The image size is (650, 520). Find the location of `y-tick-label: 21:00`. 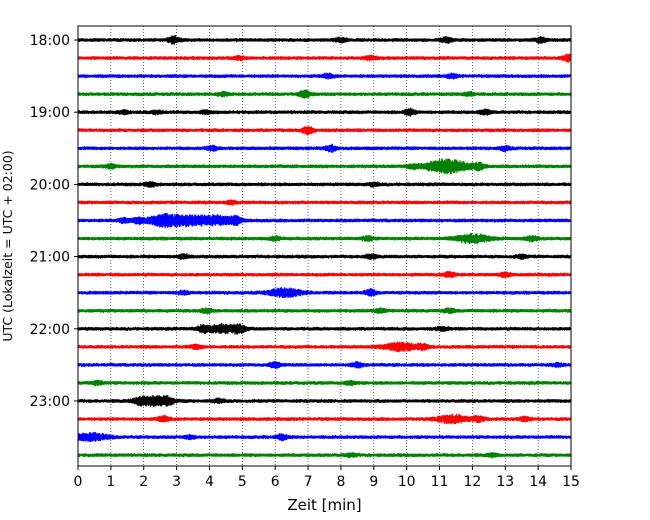

y-tick-label: 21:00 is located at coordinates (50, 258).